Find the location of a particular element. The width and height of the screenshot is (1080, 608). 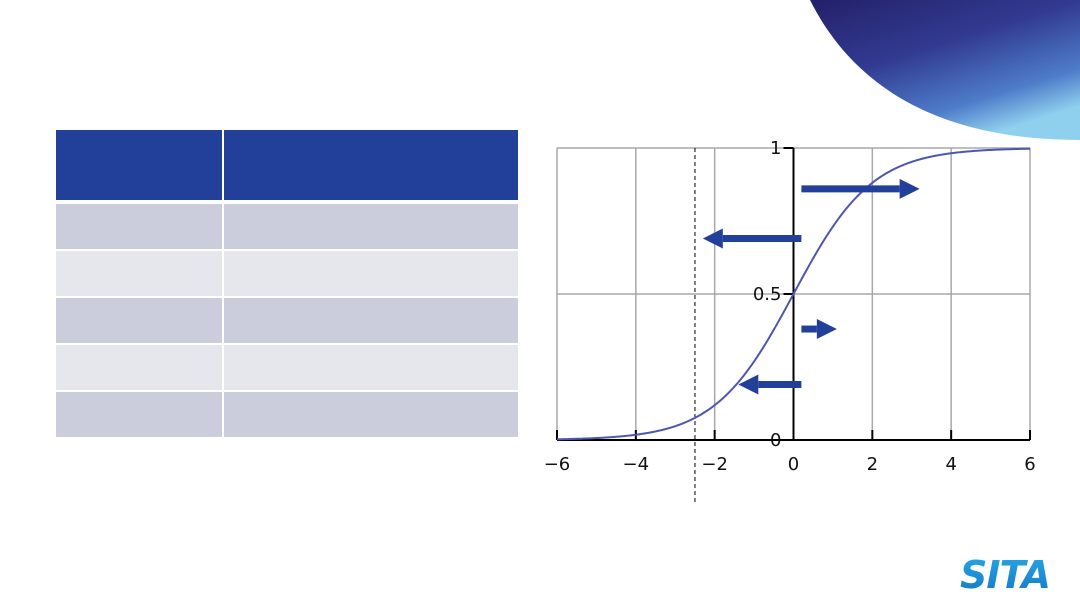

x-tick-label: 6 is located at coordinates (1029, 464).